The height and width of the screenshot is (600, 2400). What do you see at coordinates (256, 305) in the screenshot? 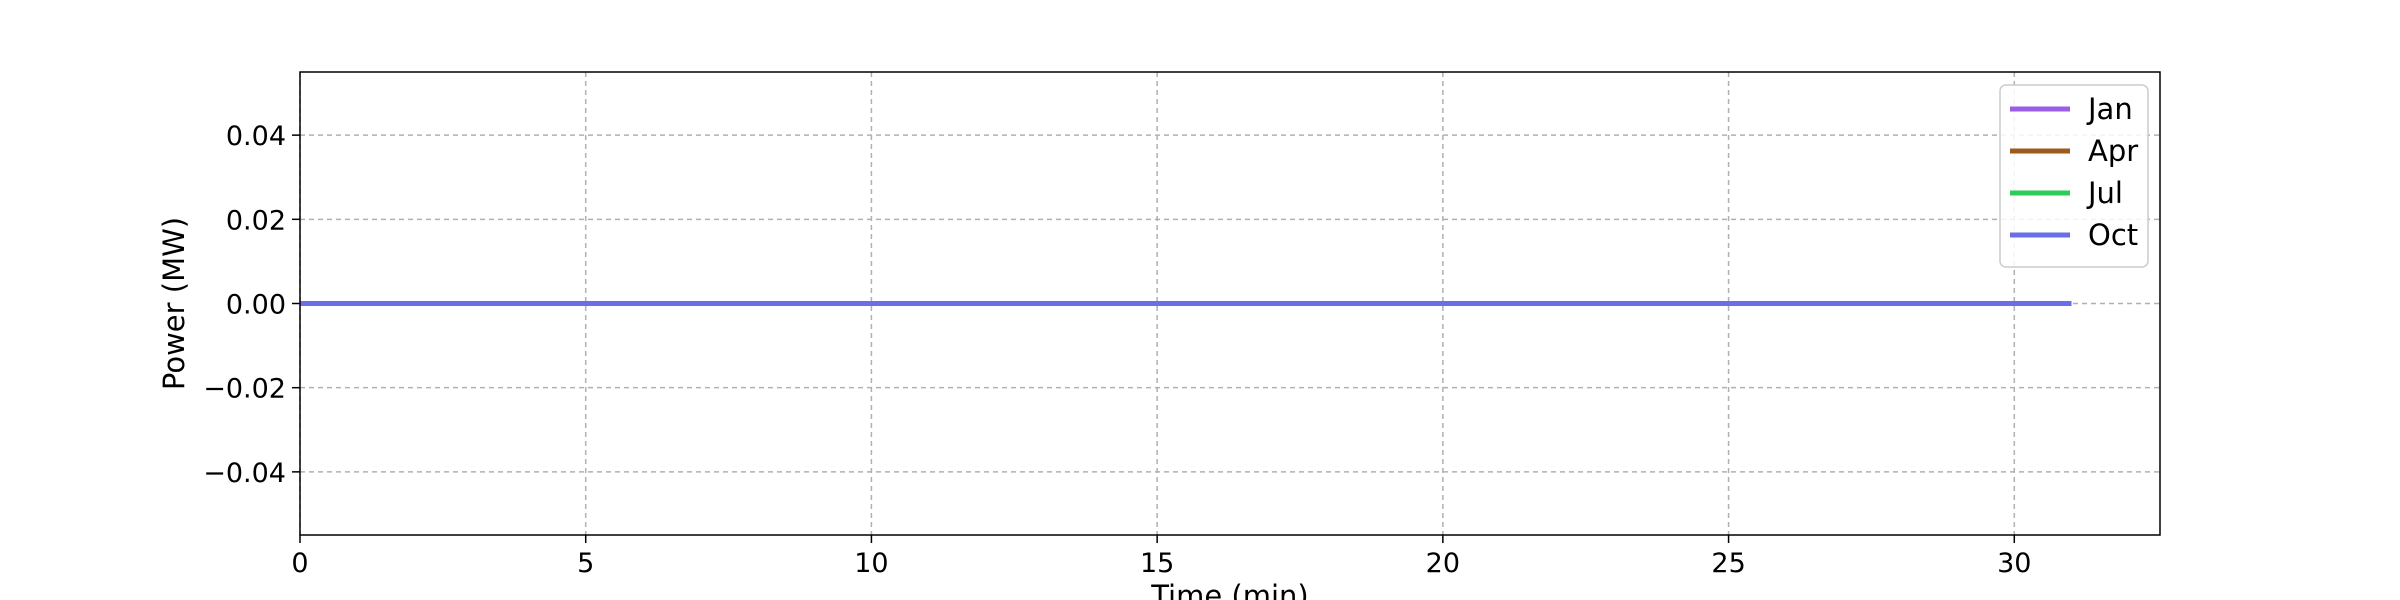
I see `y-tick-label: 0.00` at bounding box center [256, 305].